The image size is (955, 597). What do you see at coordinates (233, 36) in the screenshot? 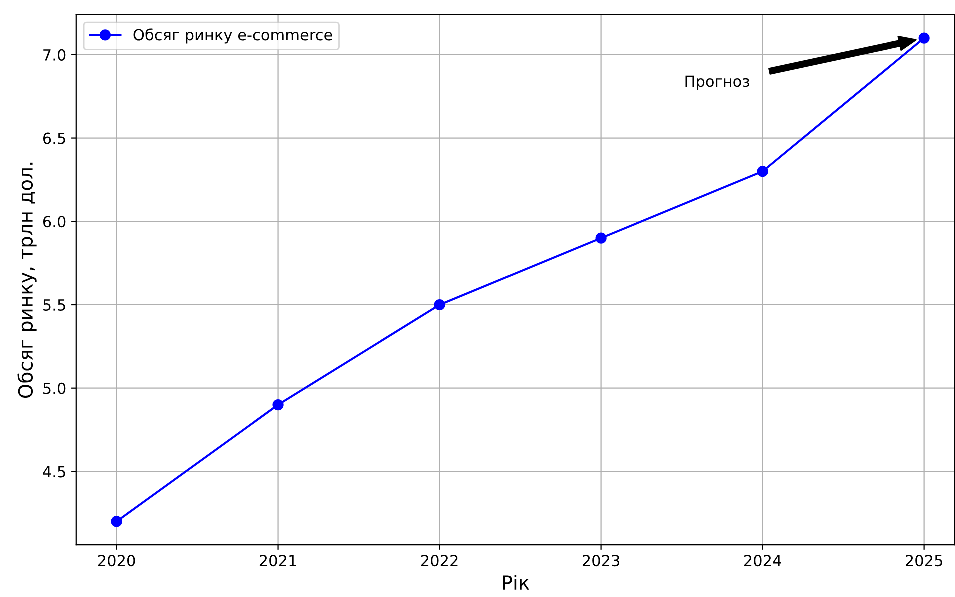
I see `legend-label: Обсяг ринку e-commerce` at bounding box center [233, 36].